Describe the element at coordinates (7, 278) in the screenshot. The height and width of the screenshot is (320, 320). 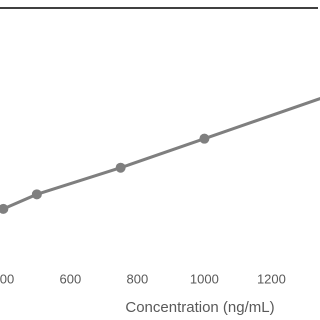
I see `x-tick-label: 400` at that location.